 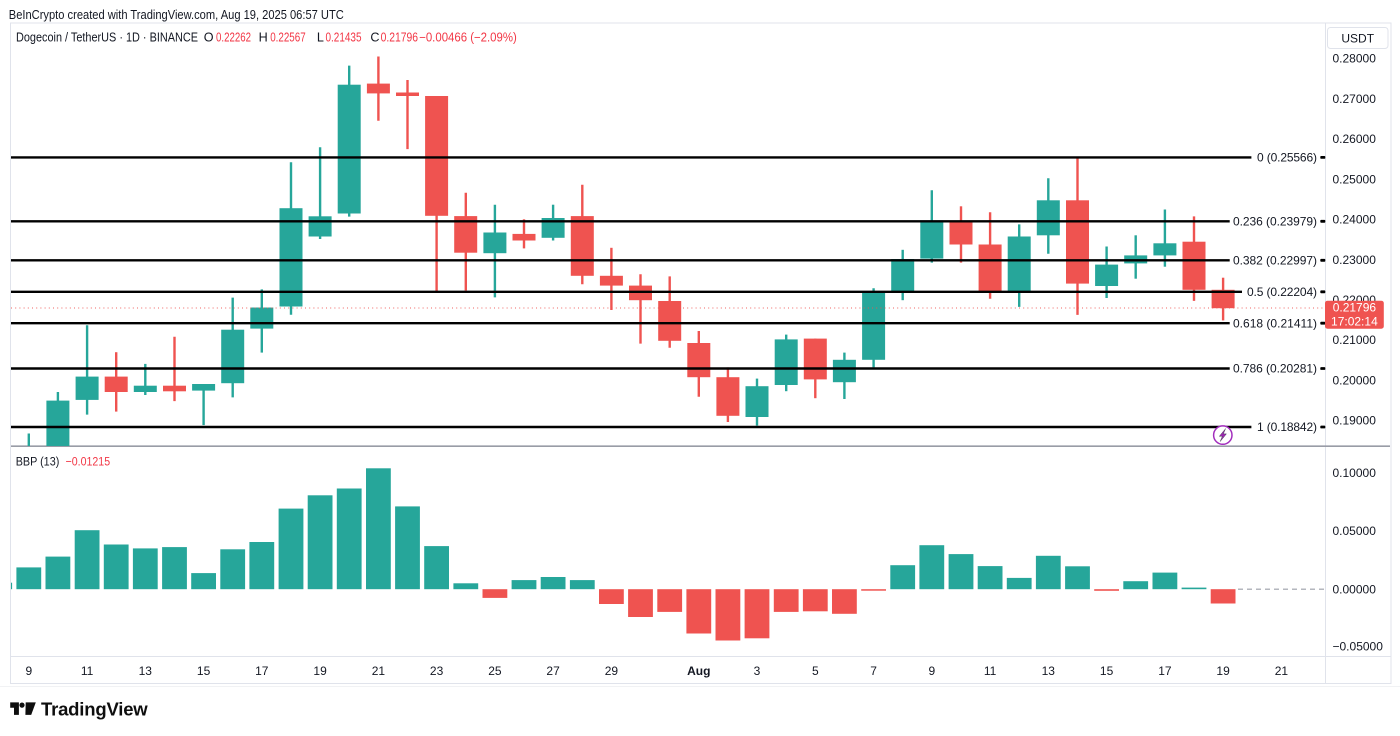 I want to click on svg-text: 0.27000, so click(x=1355, y=99).